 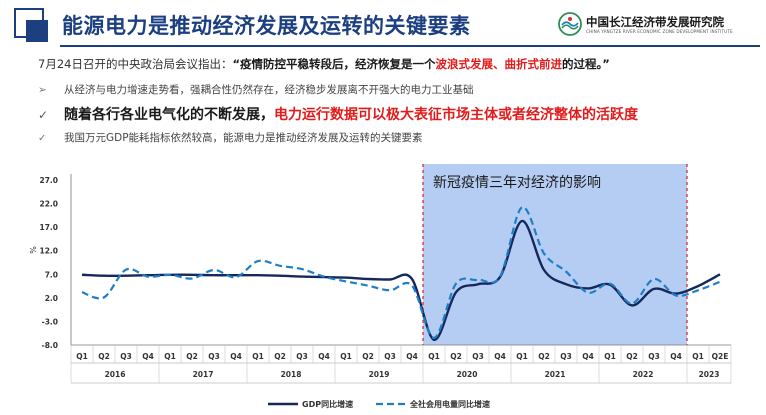 What do you see at coordinates (467, 374) in the screenshot?
I see `year-label: 2020` at bounding box center [467, 374].